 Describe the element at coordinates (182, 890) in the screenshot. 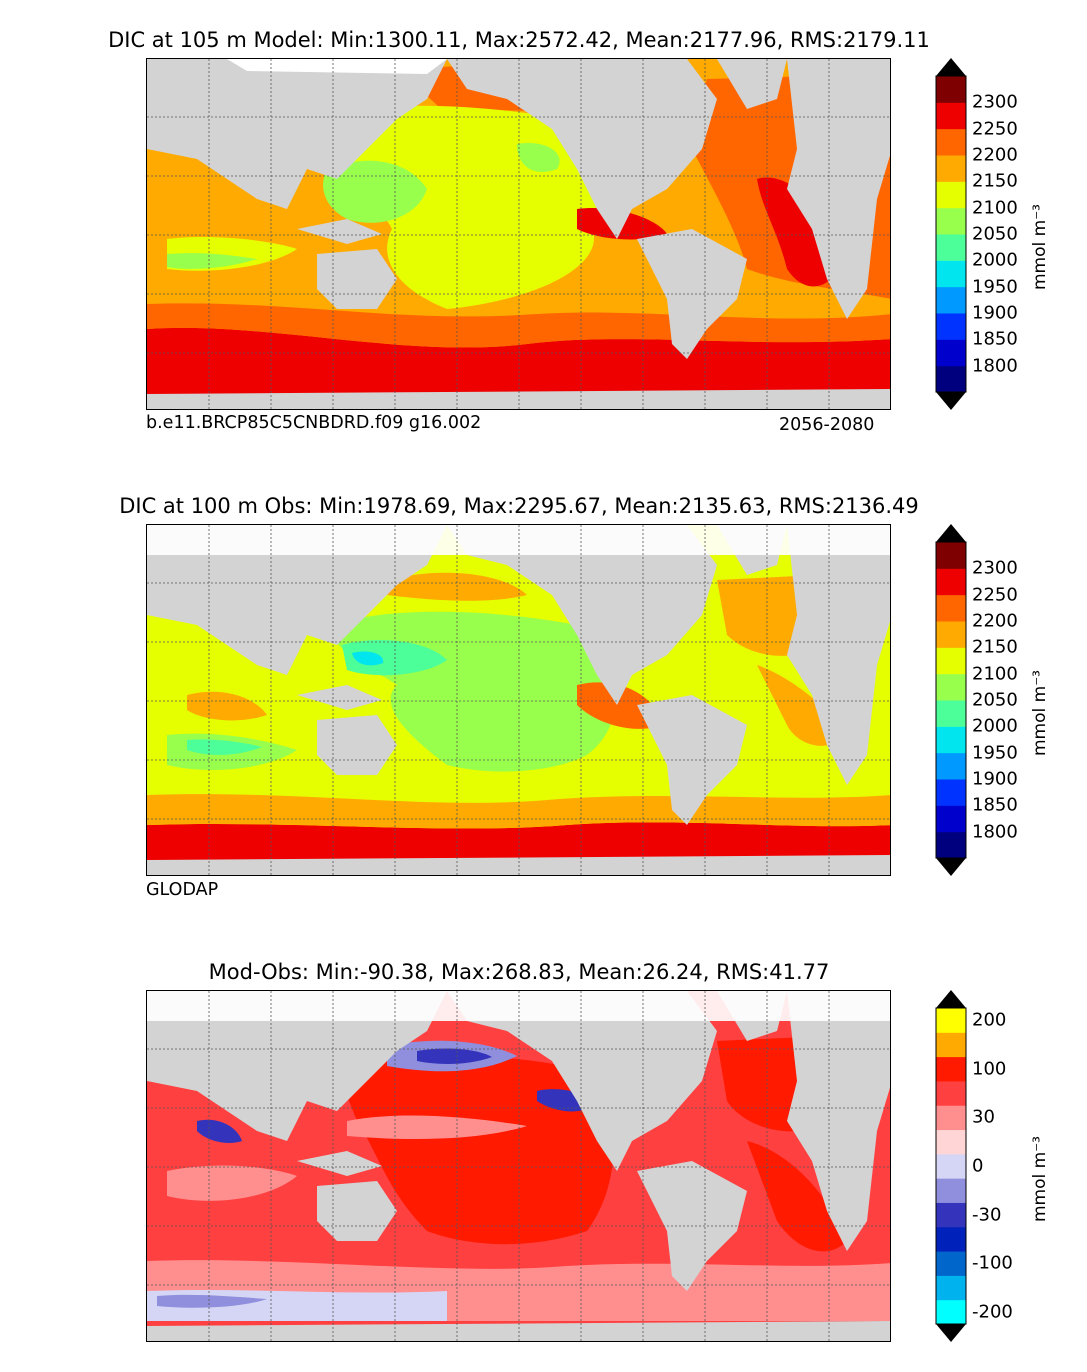

I see `dataset-name: GLODAP` at that location.